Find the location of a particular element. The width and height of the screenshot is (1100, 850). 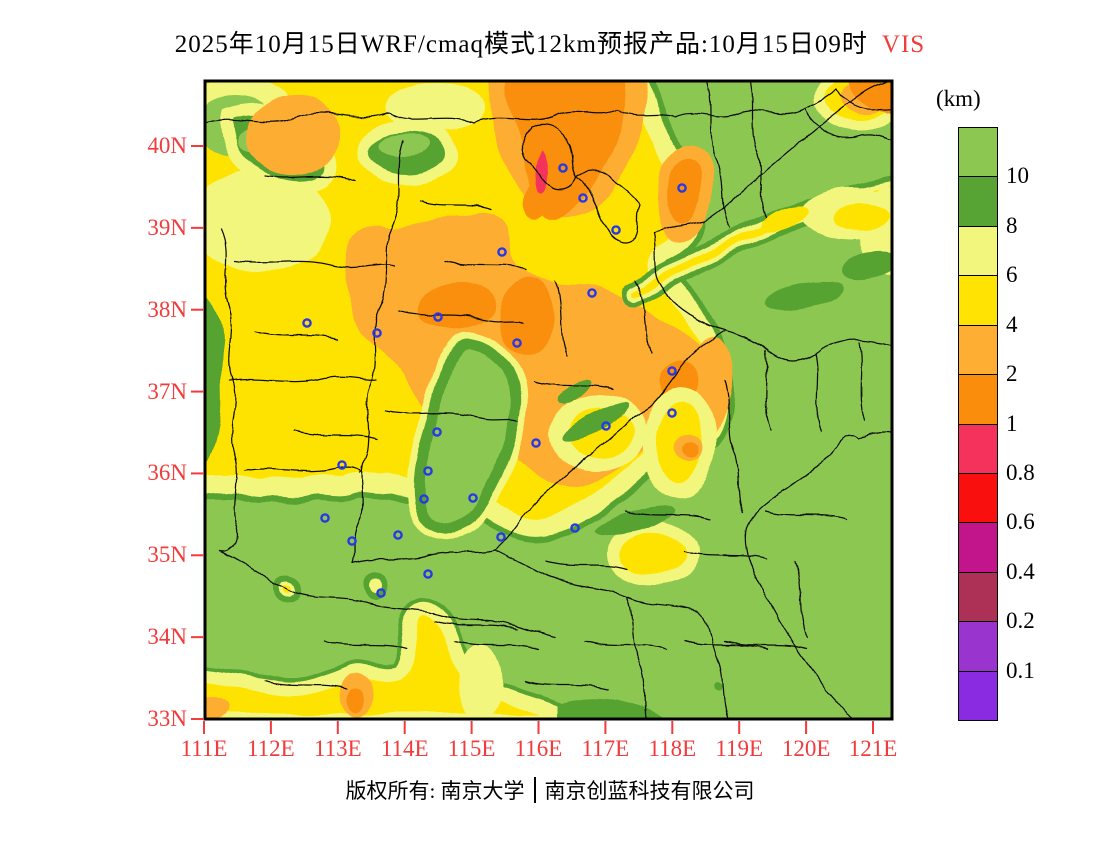

title-text: 2025年10月15日WRF/cmaq模式12km预报产品:10月15日09时 is located at coordinates (521, 44).